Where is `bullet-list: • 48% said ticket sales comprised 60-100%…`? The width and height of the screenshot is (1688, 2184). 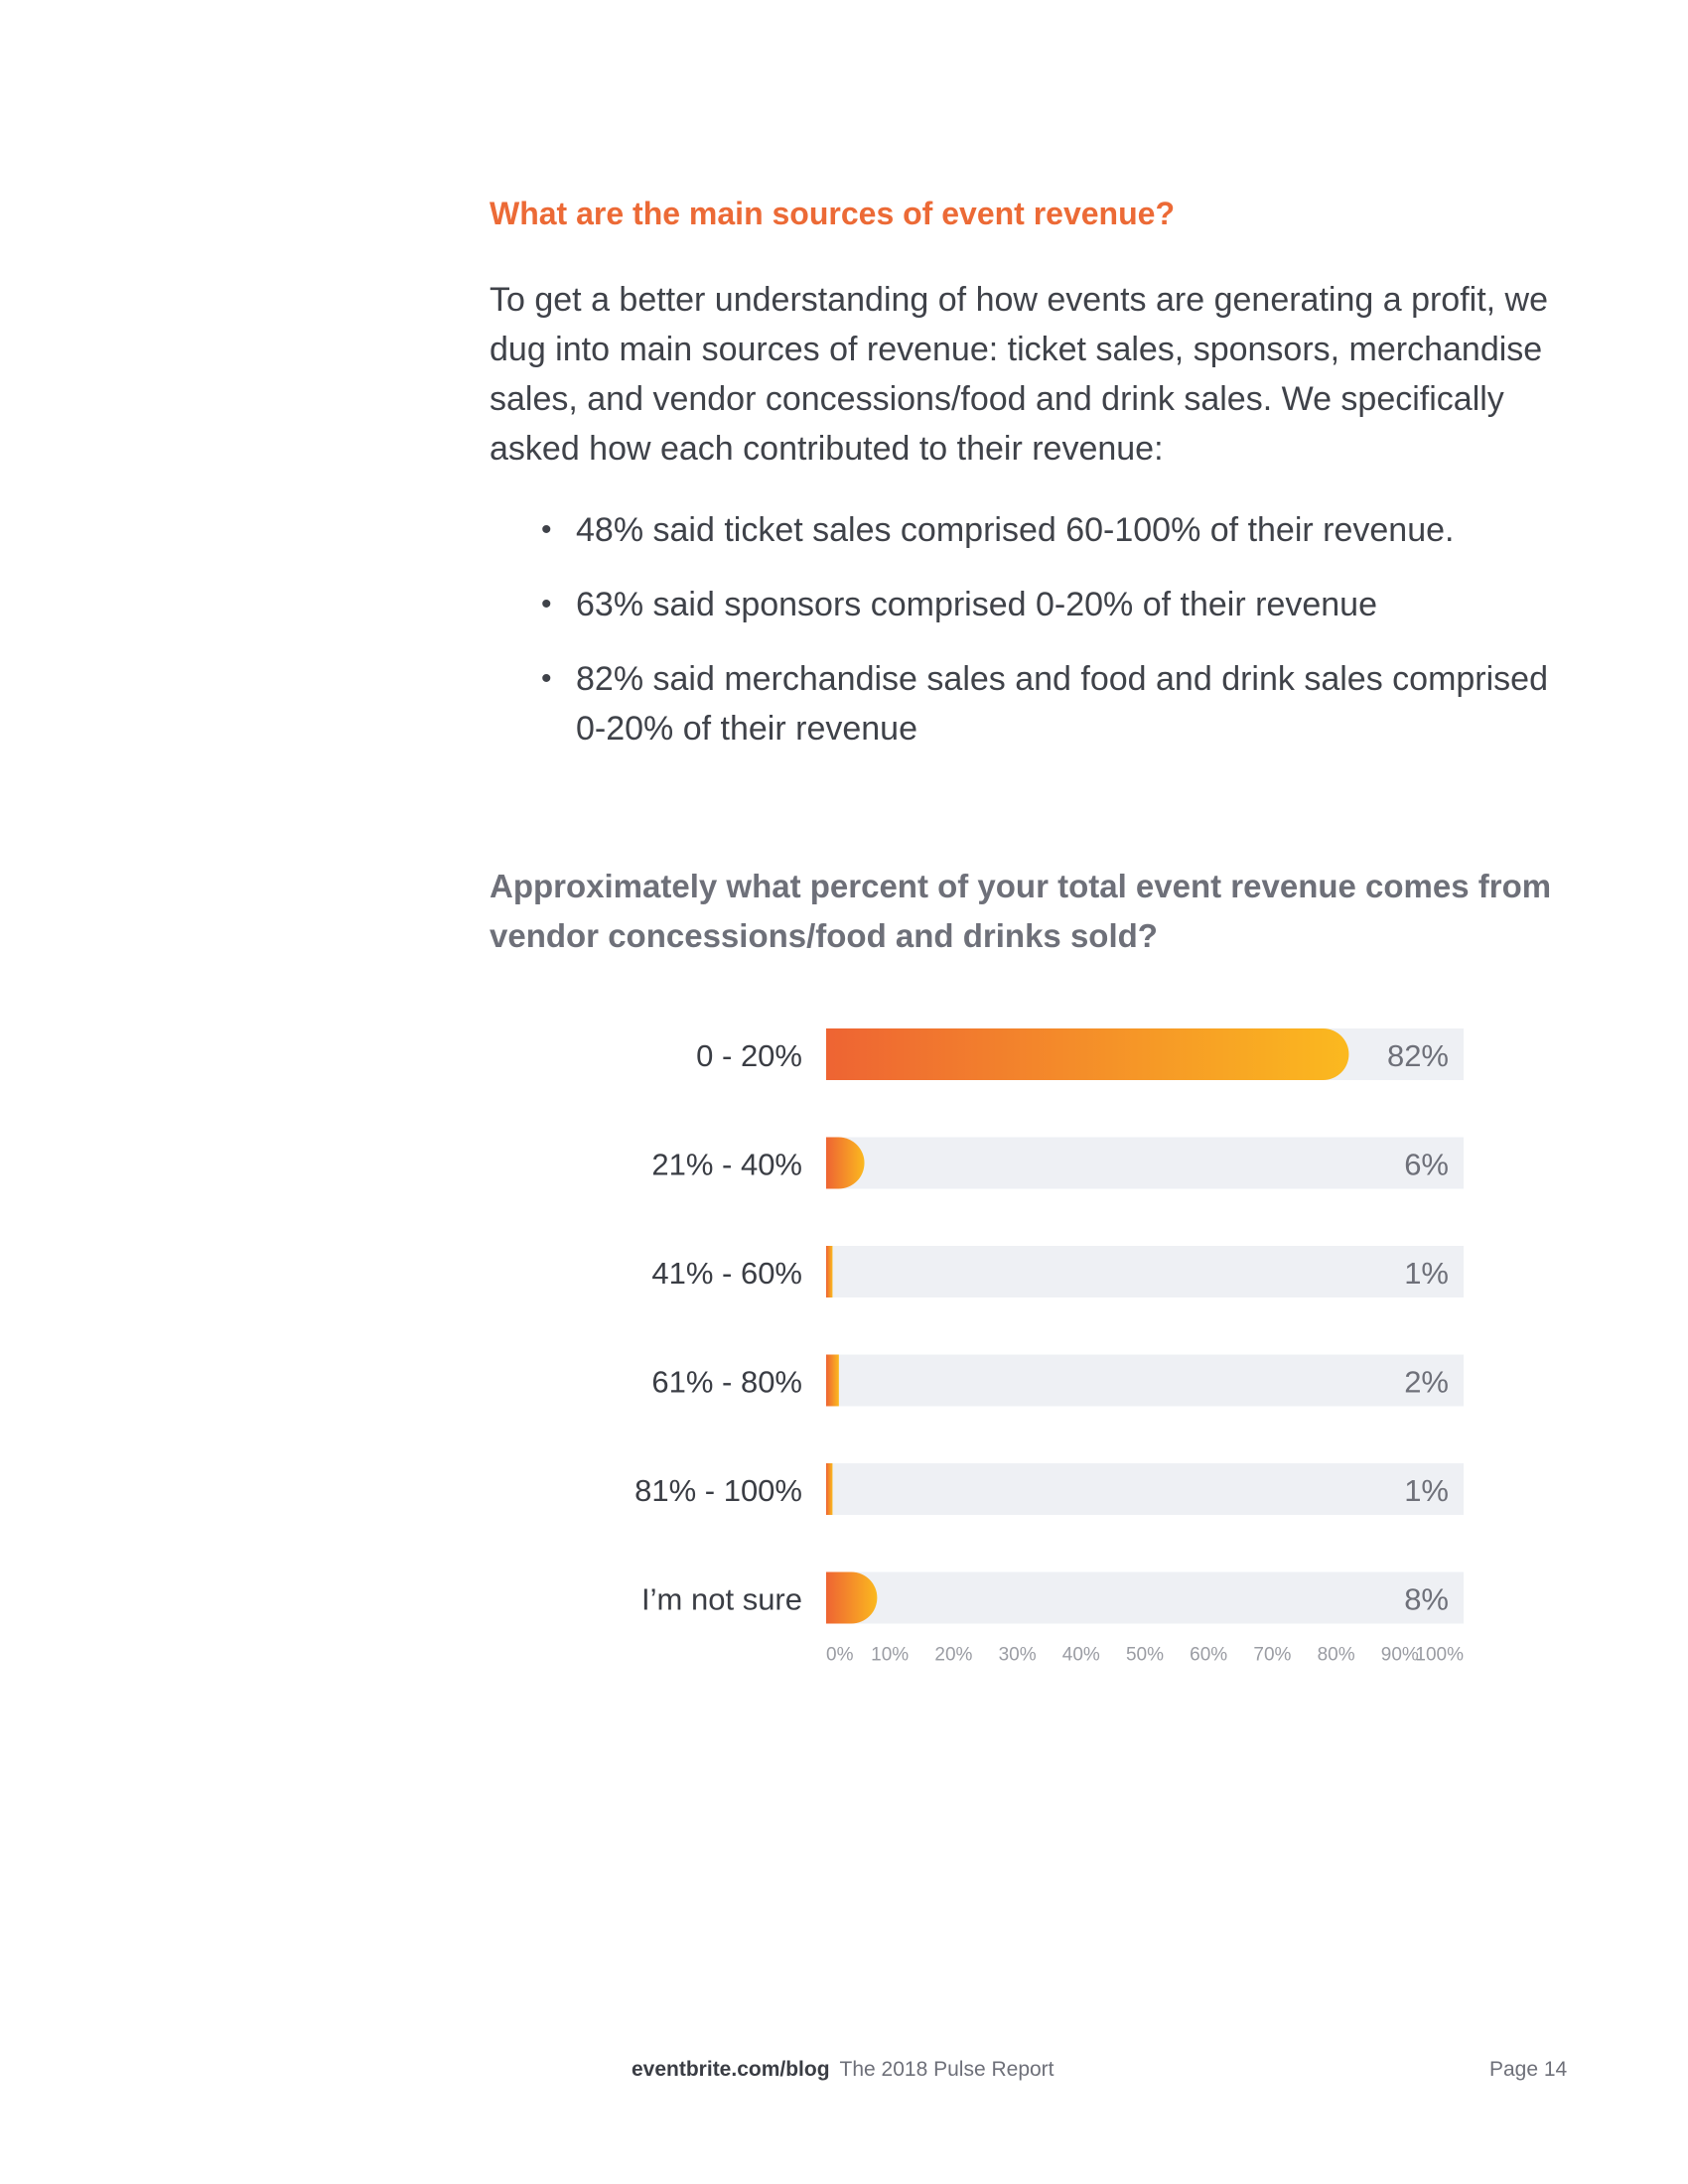 bullet-list: • 48% said ticket sales comprised 60-100%… is located at coordinates (1031, 629).